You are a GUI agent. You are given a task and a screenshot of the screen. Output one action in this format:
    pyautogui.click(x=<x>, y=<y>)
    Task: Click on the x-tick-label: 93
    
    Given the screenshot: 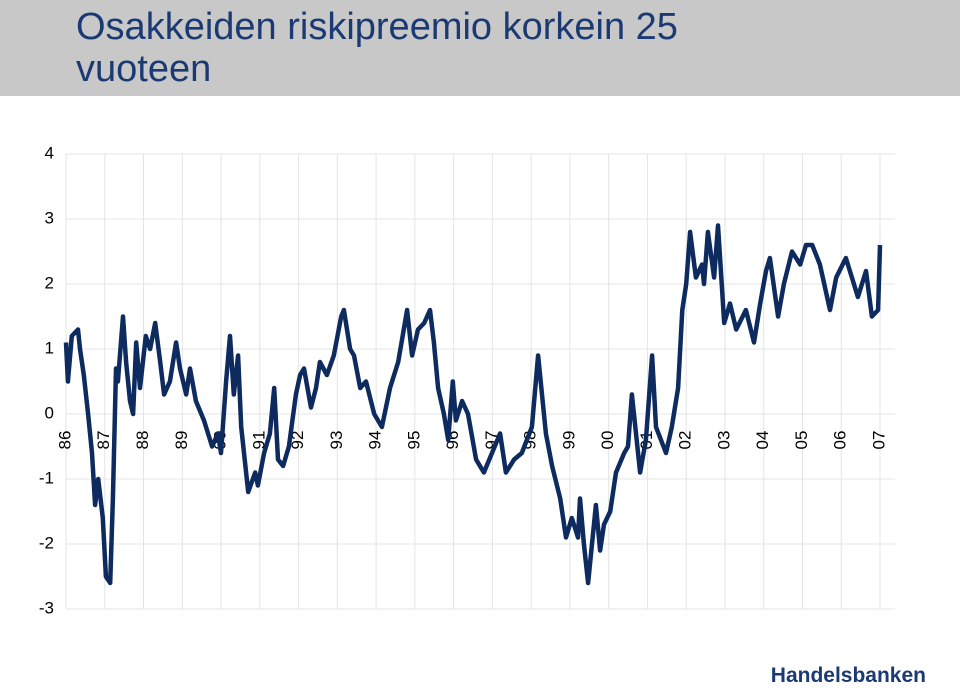 What is the action you would take?
    pyautogui.click(x=336, y=440)
    